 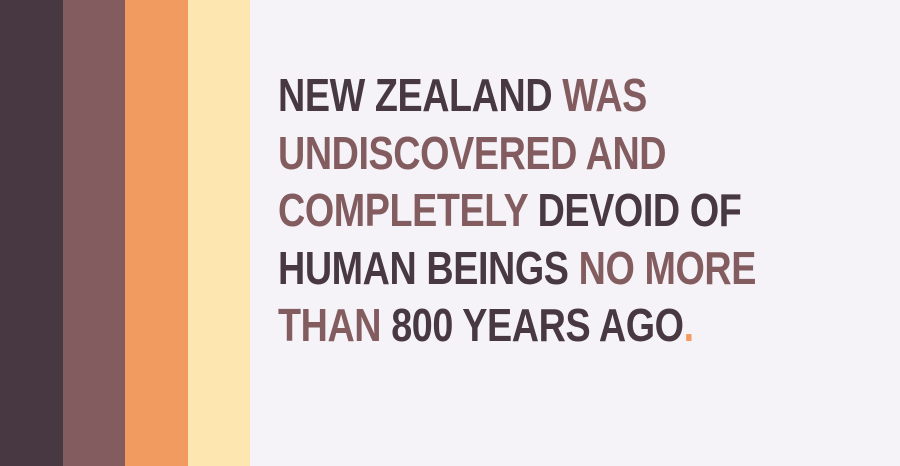 I want to click on stripe-mauve, so click(x=93, y=233).